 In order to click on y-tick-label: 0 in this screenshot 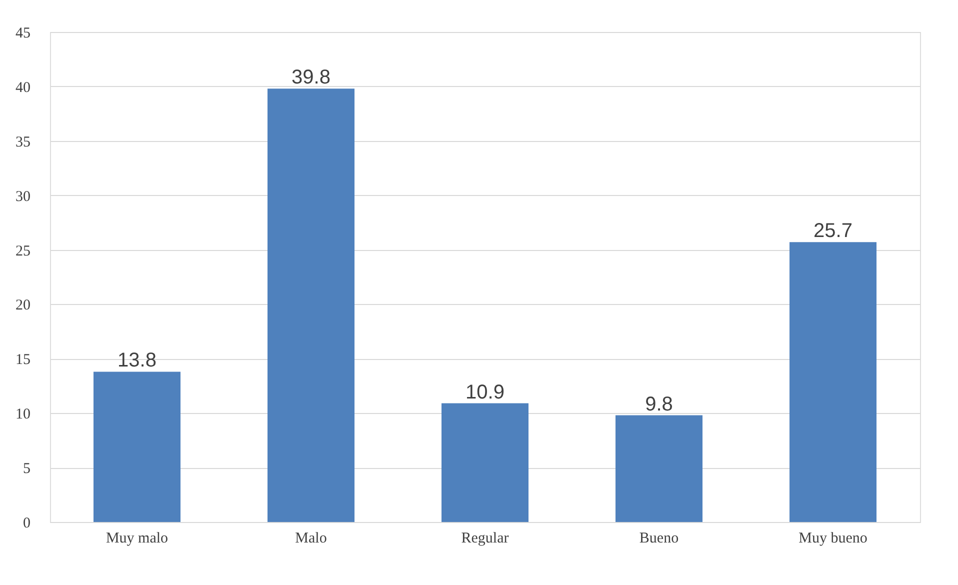, I will do `click(26, 524)`.